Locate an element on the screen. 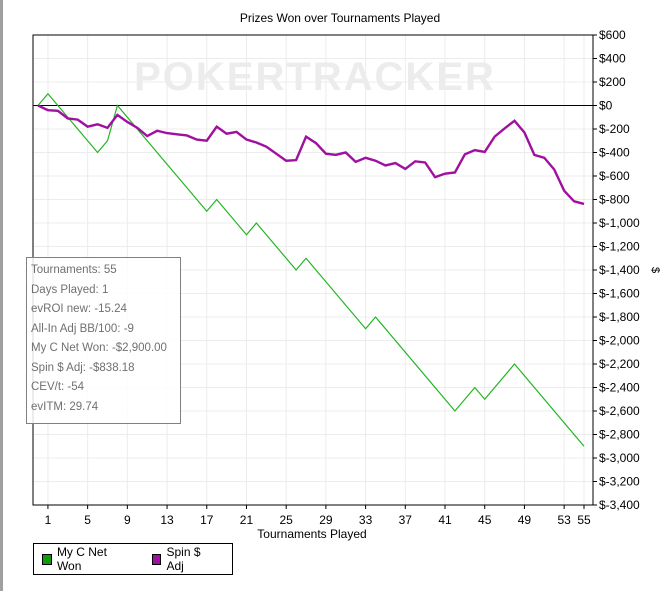 The image size is (670, 591). stat-days-played: Days Played: 1 is located at coordinates (70, 289).